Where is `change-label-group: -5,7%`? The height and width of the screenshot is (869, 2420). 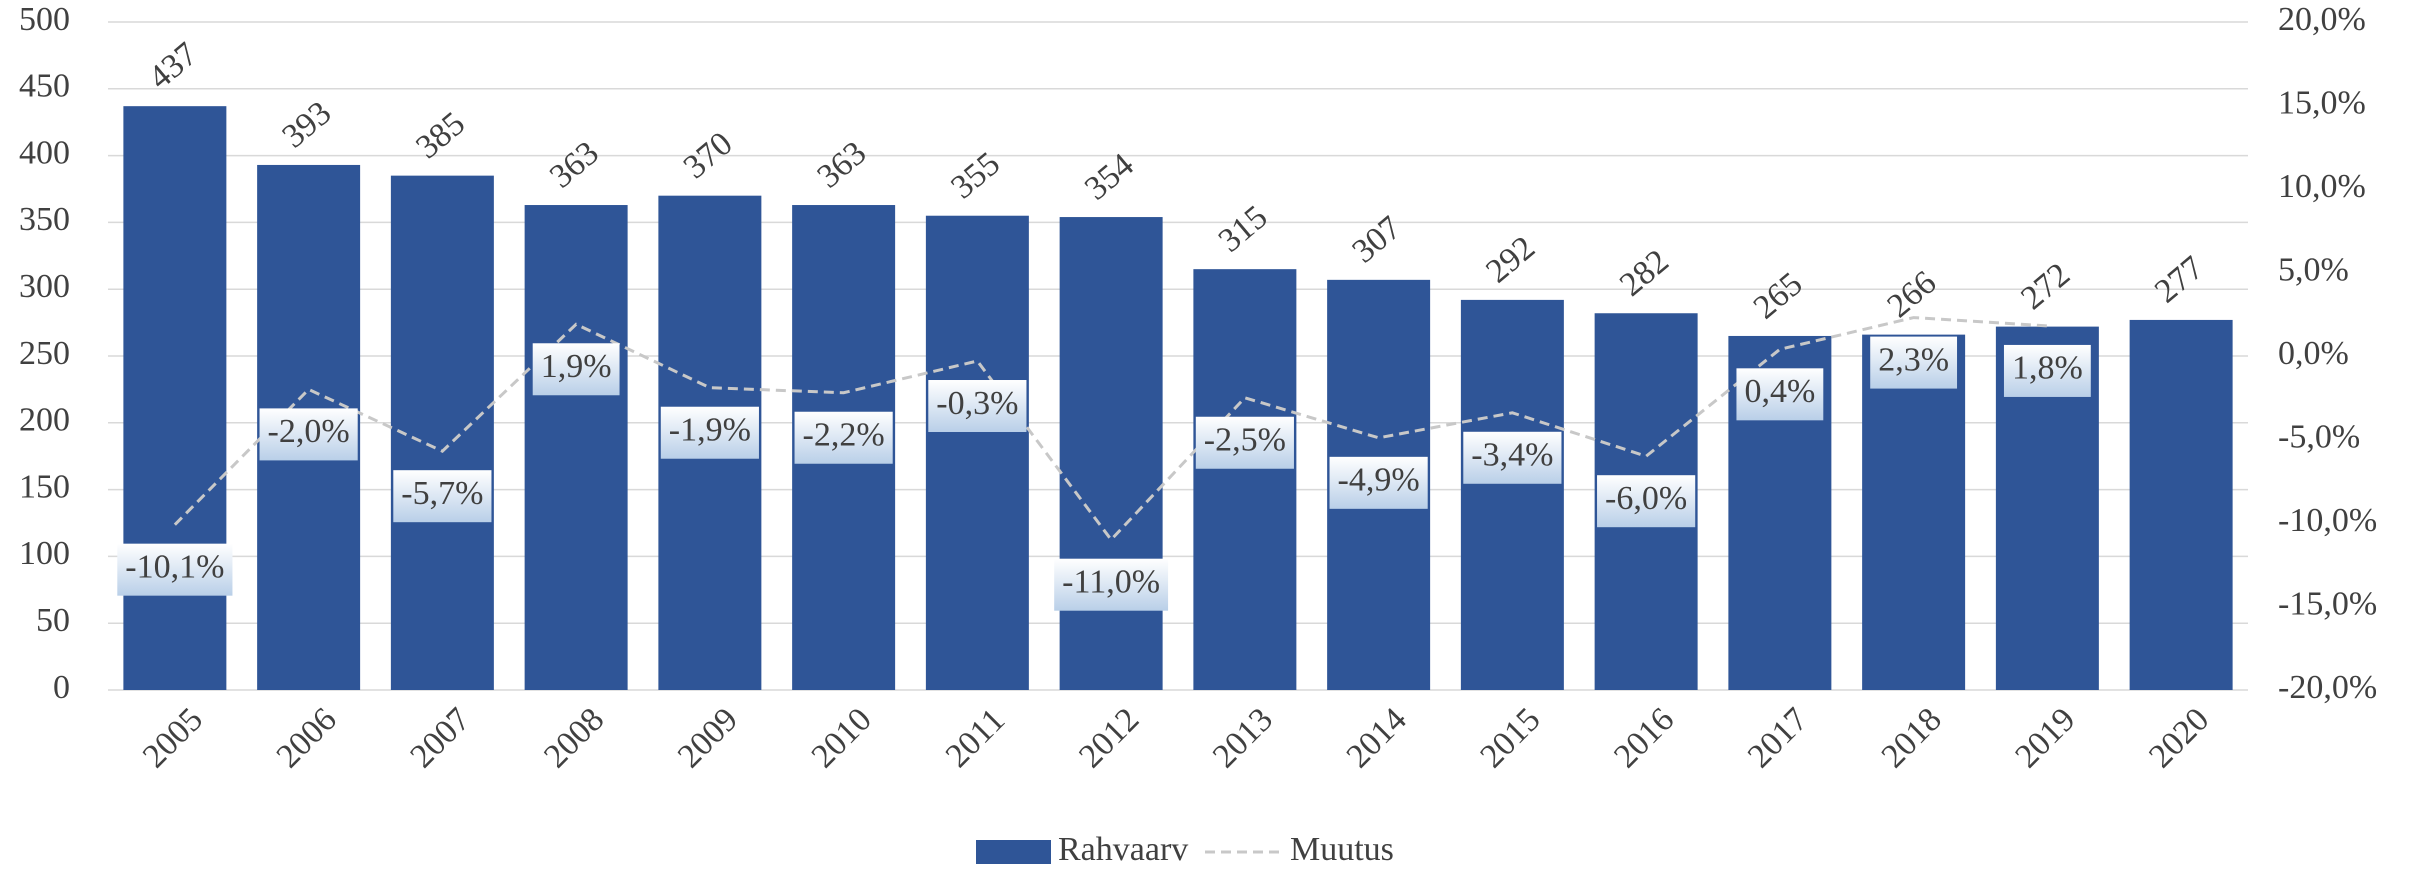
change-label-group: -5,7% is located at coordinates (442, 496).